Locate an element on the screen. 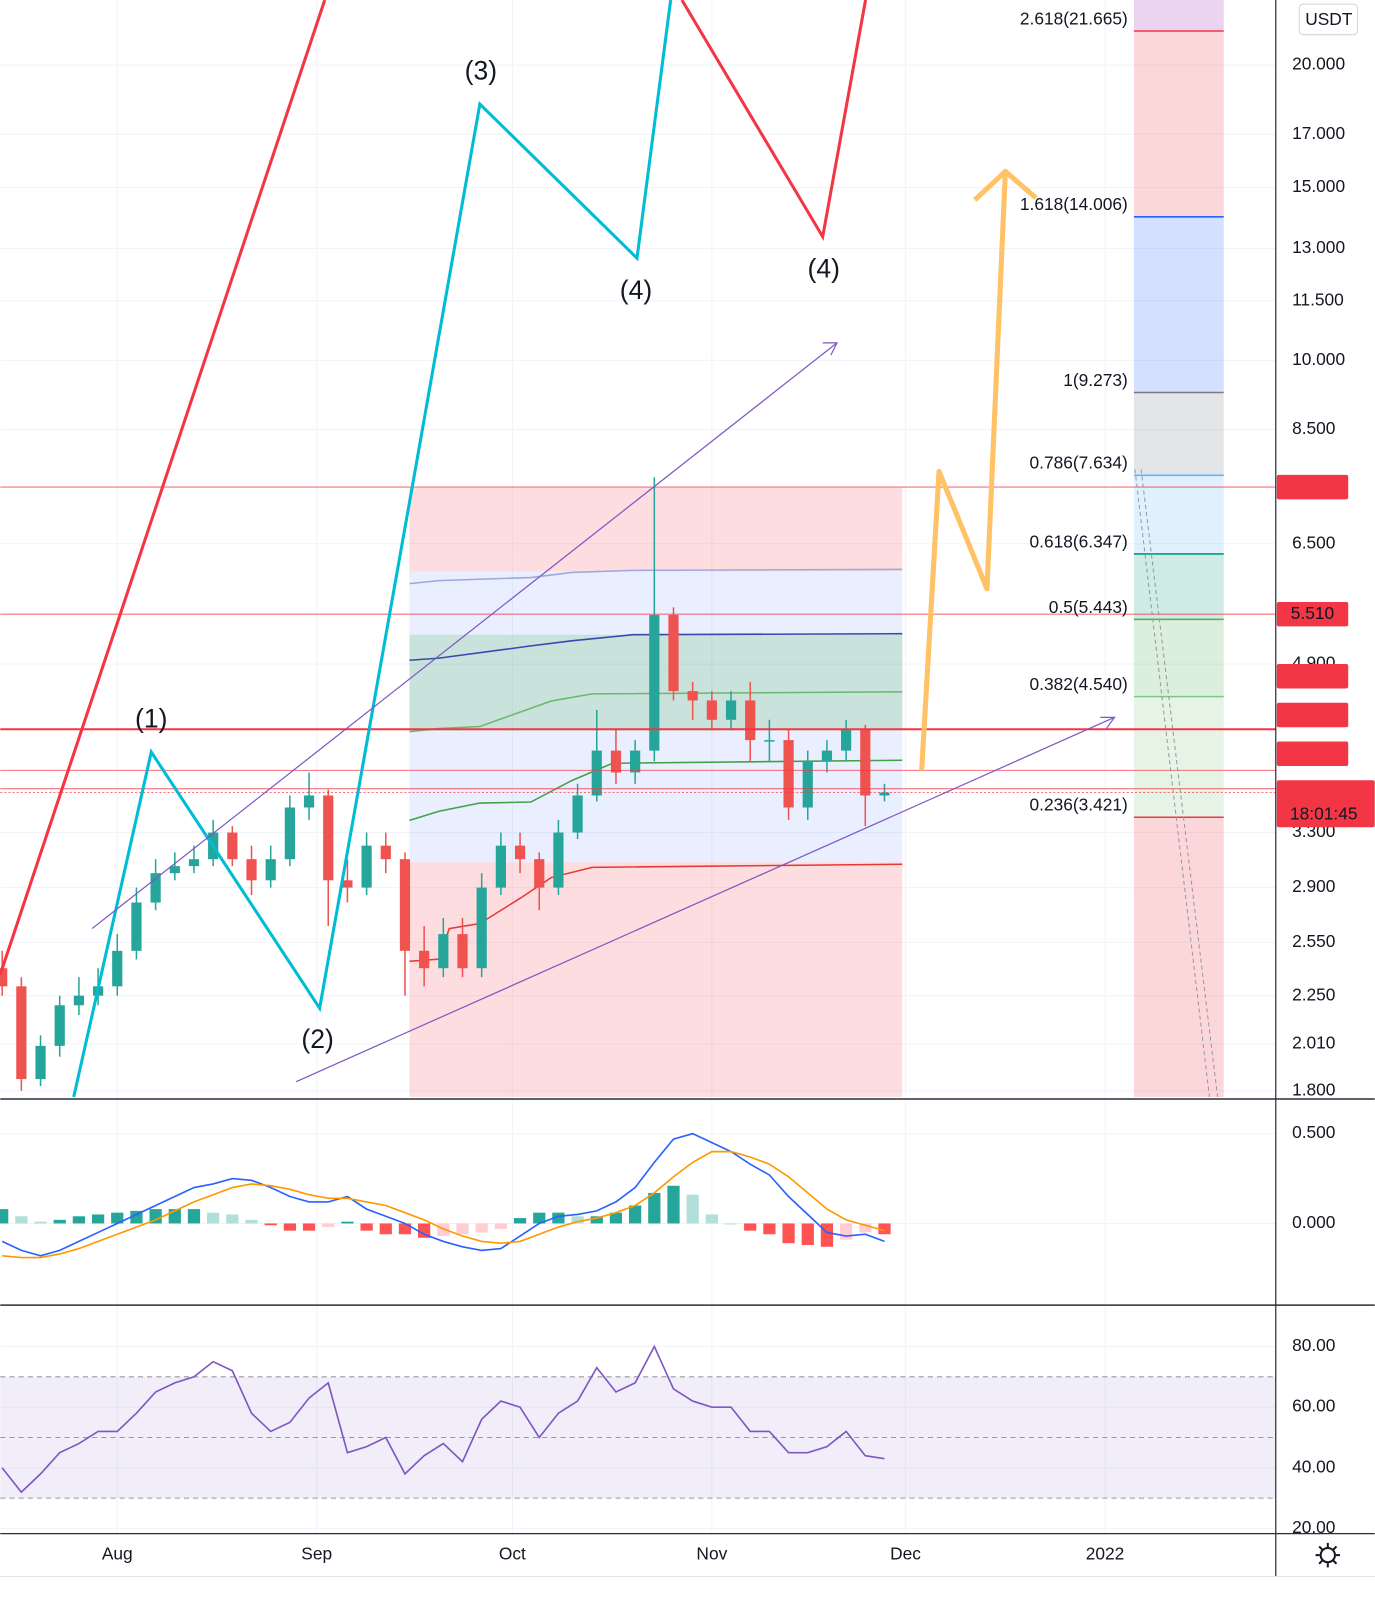 Image resolution: width=1375 pixels, height=1600 pixels. y-tick-label: 2.550 is located at coordinates (1313, 941).